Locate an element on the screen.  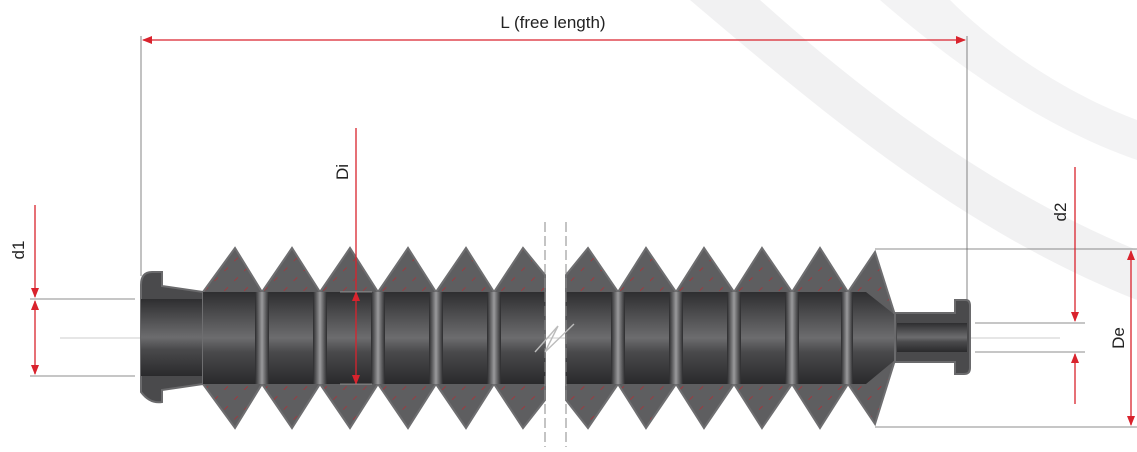
right-ribs is located at coordinates (732, 338).